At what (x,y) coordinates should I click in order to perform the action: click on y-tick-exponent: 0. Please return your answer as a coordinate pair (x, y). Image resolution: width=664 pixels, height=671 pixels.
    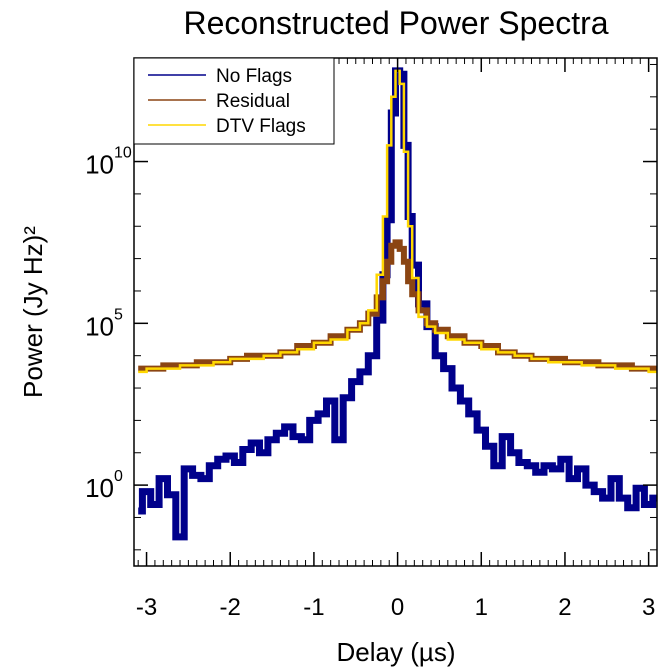
    Looking at the image, I should click on (118, 476).